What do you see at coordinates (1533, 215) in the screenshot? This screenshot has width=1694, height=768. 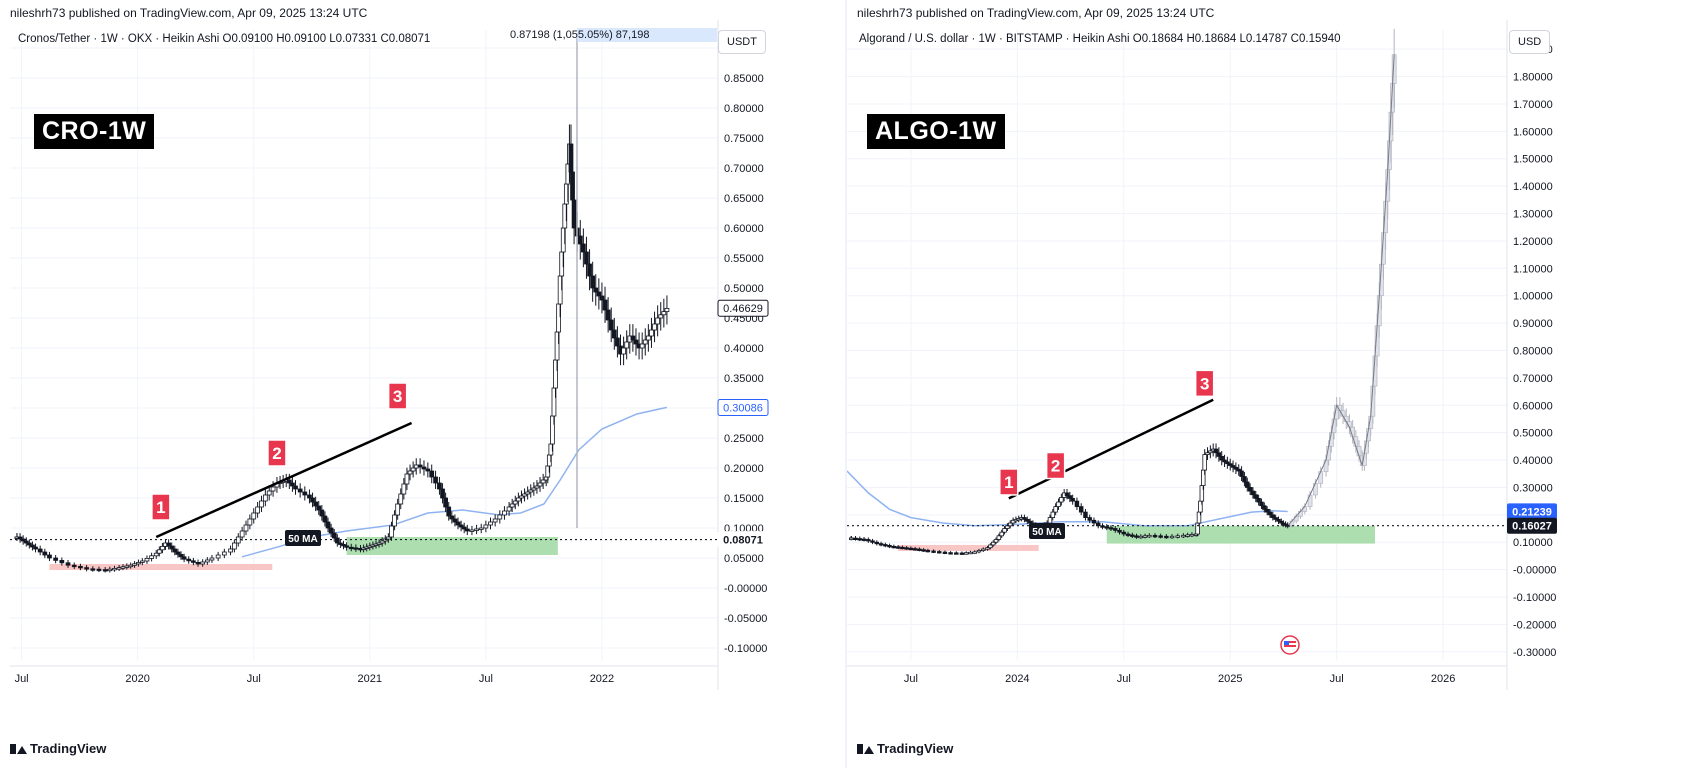 I see `y-tick-label: 1.30000` at bounding box center [1533, 215].